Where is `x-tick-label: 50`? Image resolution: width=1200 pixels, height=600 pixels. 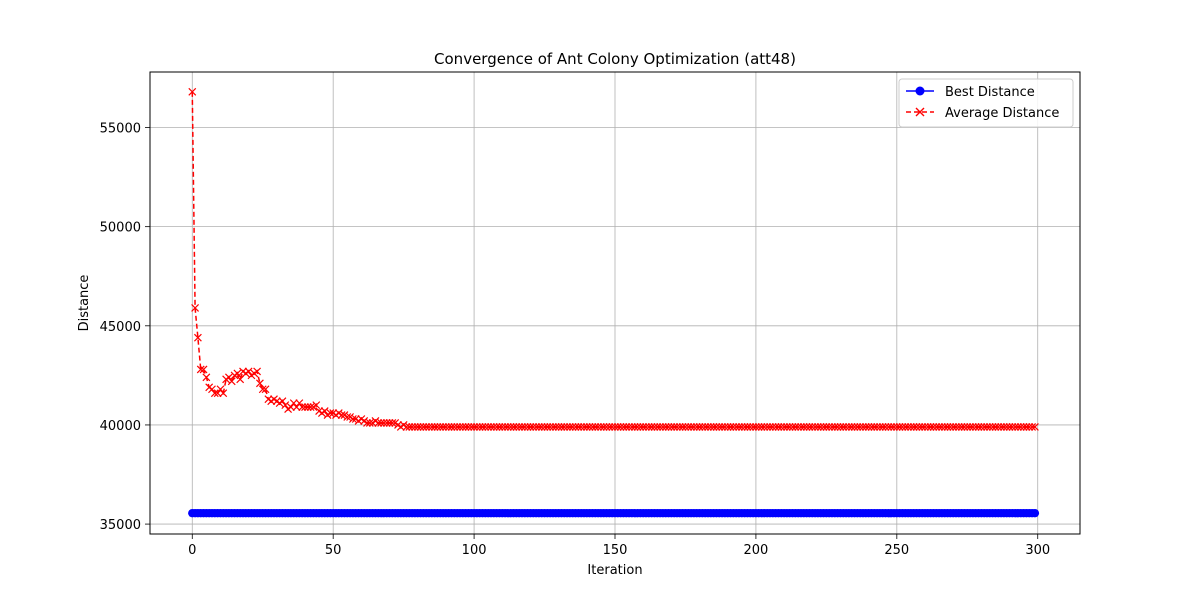
x-tick-label: 50 is located at coordinates (333, 550).